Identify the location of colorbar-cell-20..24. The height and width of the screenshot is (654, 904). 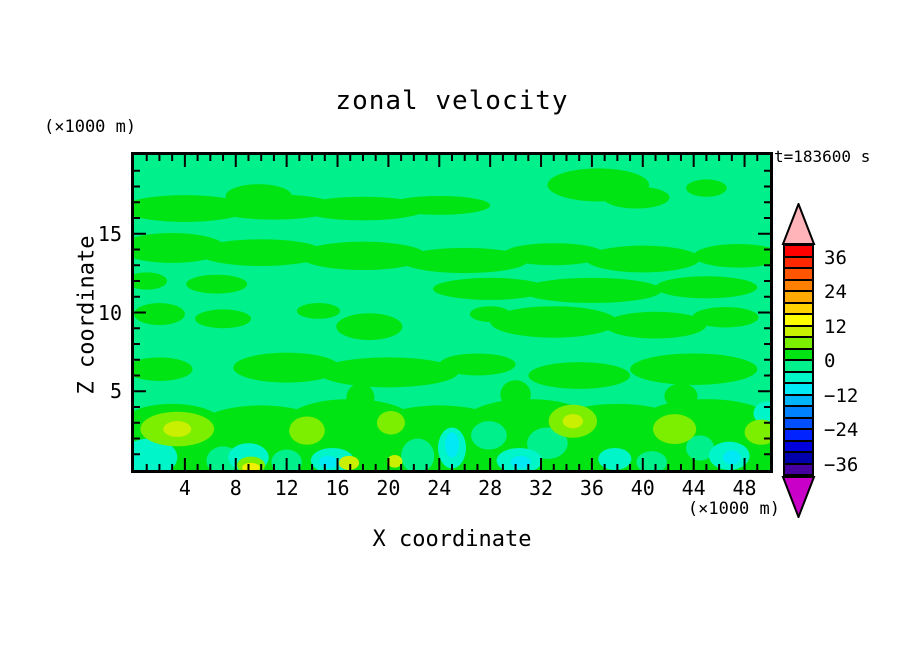
(798, 298).